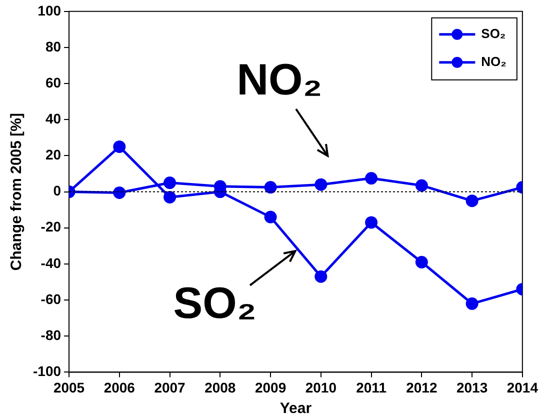 The image size is (541, 418). I want to click on x-tick-label: 2006, so click(120, 387).